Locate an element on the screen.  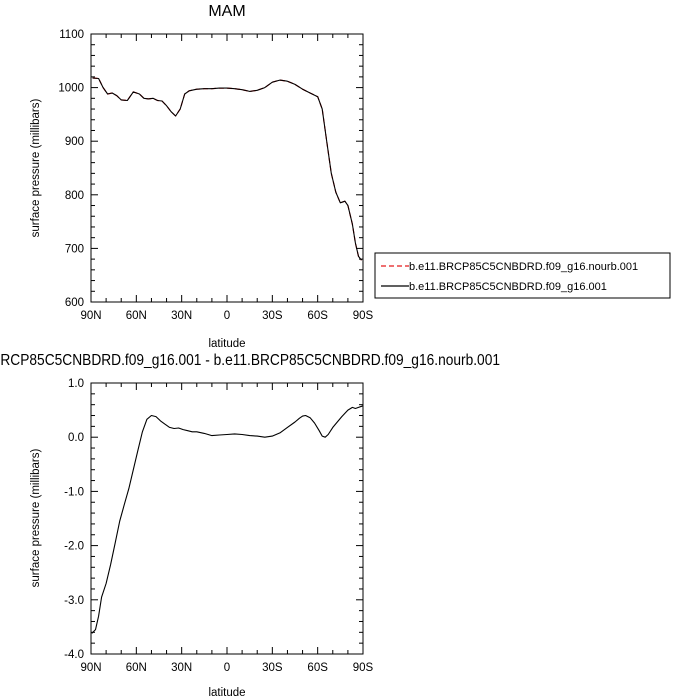
bottom-x-tick-label: 60S is located at coordinates (317, 668).